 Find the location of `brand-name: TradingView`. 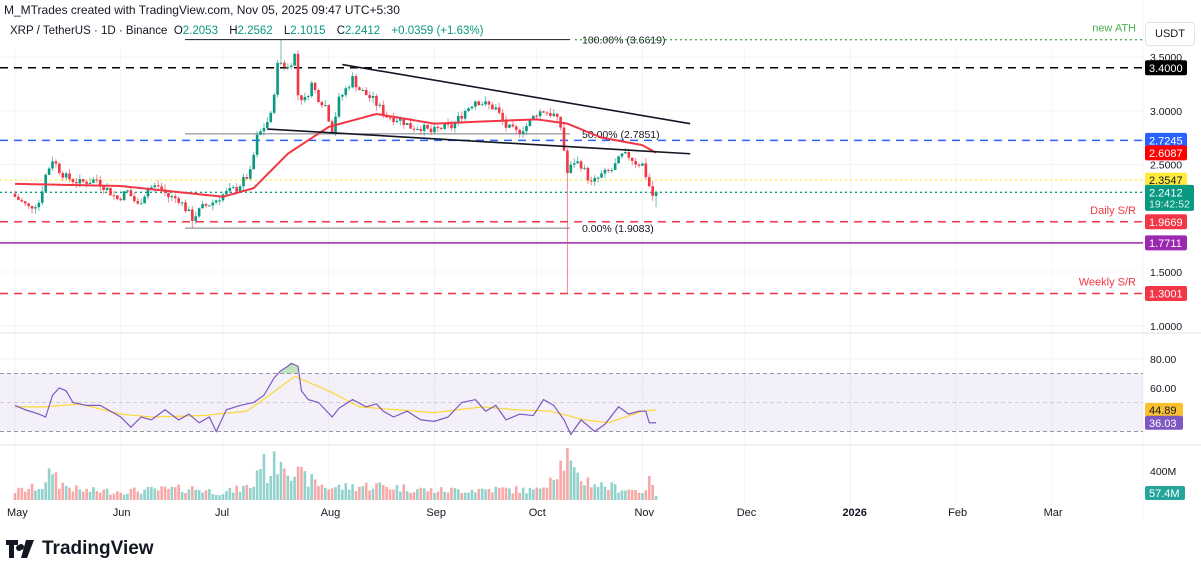

brand-name: TradingView is located at coordinates (98, 548).